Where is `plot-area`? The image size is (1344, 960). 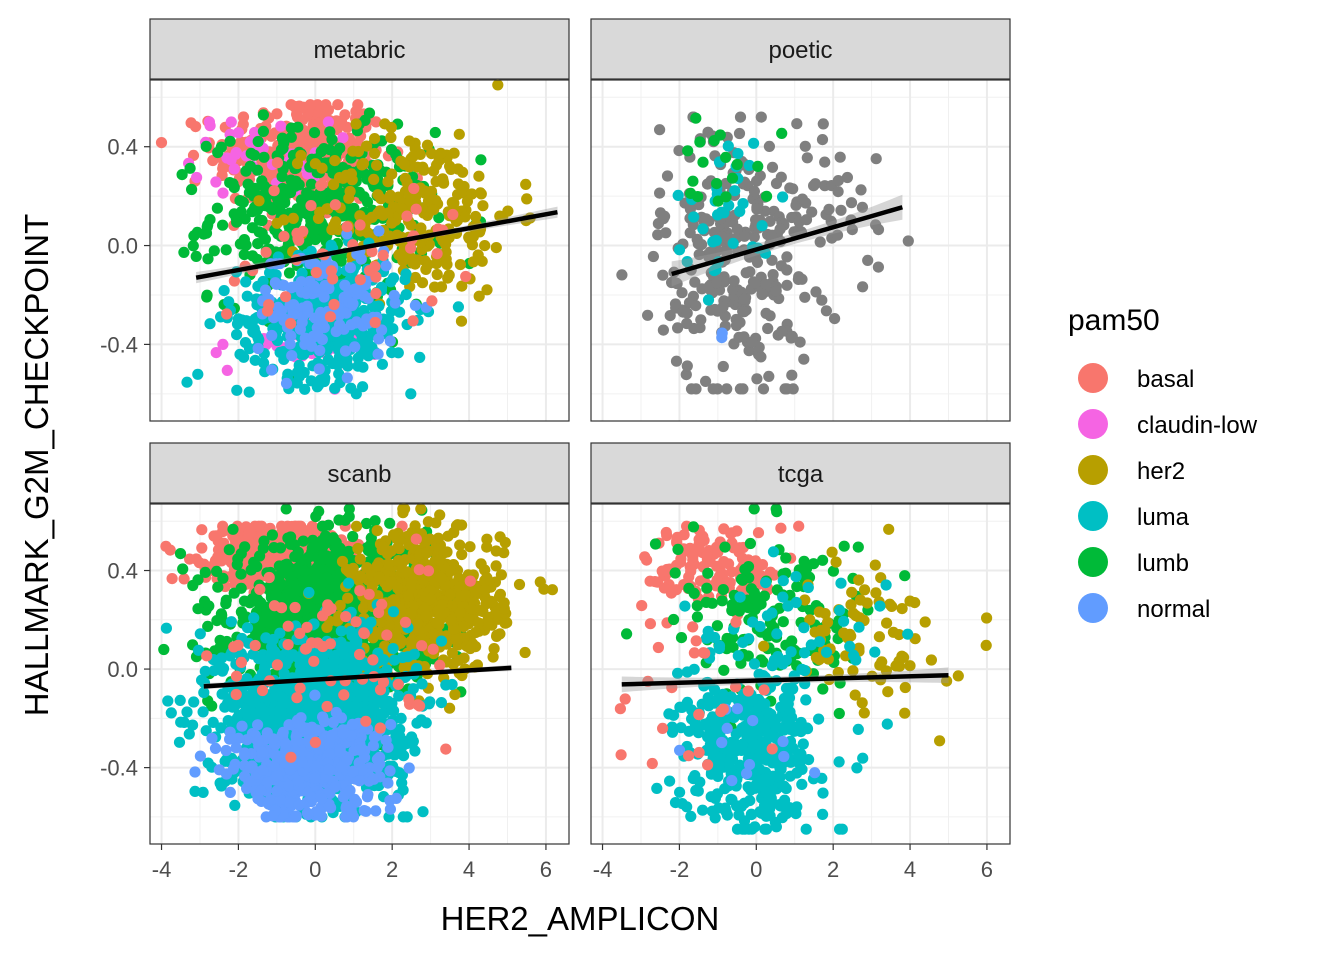 plot-area is located at coordinates (800, 250).